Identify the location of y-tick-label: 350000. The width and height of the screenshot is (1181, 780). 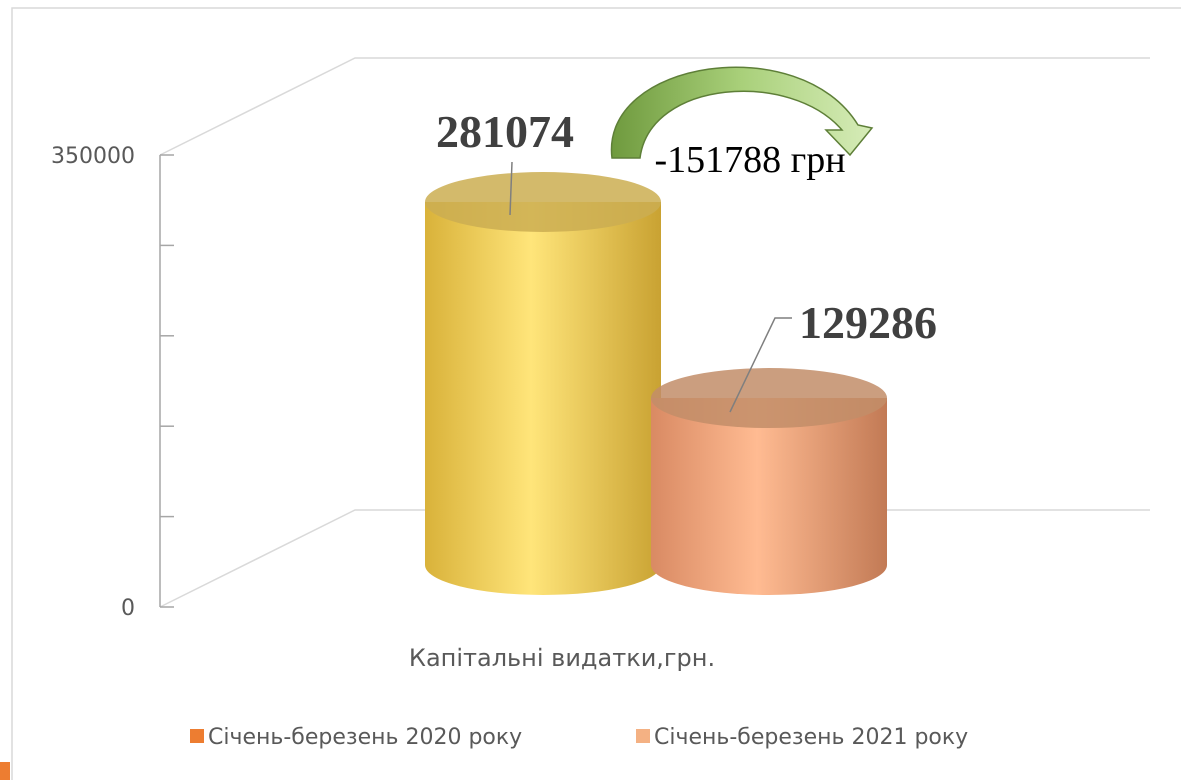
(93, 156).